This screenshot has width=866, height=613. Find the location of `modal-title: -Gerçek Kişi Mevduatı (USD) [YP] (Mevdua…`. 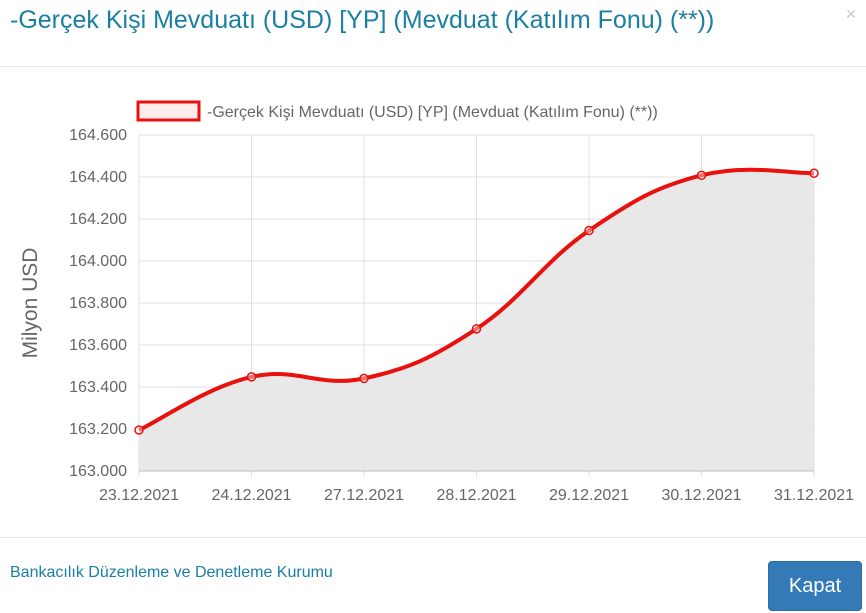

modal-title: -Gerçek Kişi Mevduatı (USD) [YP] (Mevdua… is located at coordinates (362, 20).